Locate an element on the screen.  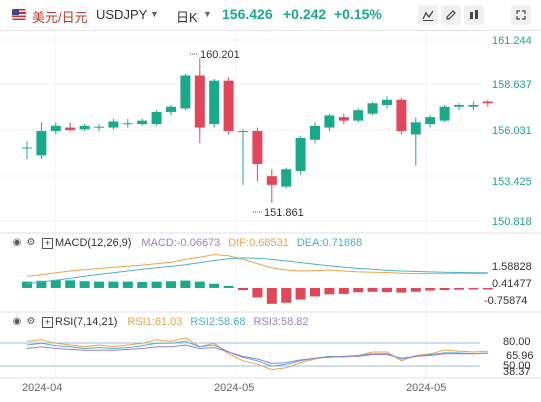
y-label: 158.637 is located at coordinates (512, 85).